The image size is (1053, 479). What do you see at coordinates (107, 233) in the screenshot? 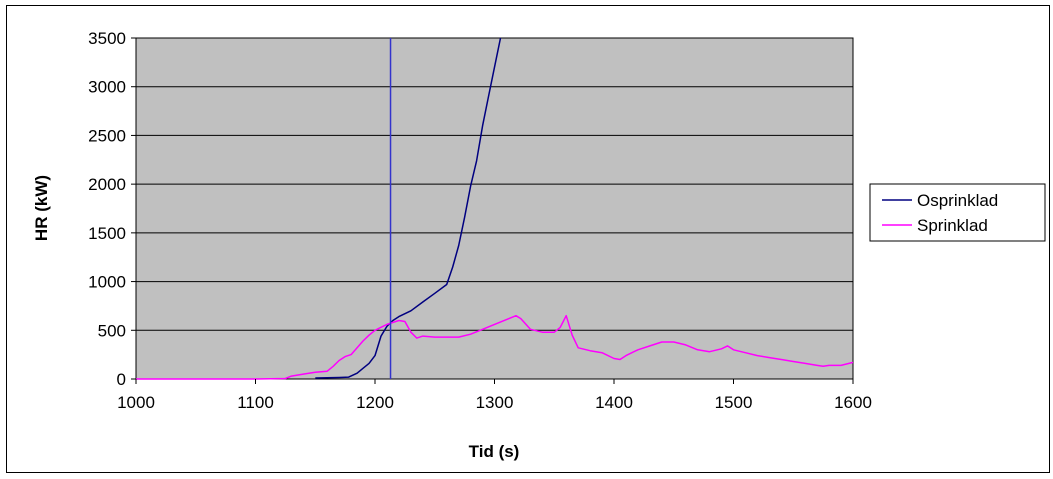
I see `y-tick-label: 1500` at bounding box center [107, 233].